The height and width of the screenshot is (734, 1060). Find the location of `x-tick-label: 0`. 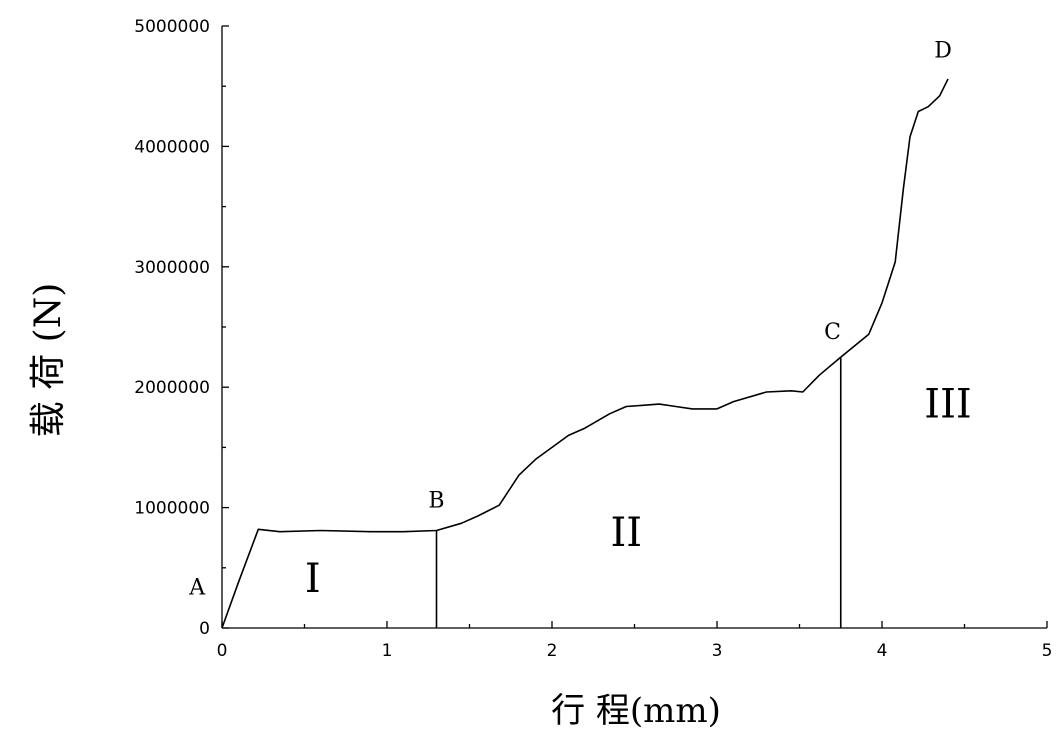

x-tick-label: 0 is located at coordinates (222, 651).